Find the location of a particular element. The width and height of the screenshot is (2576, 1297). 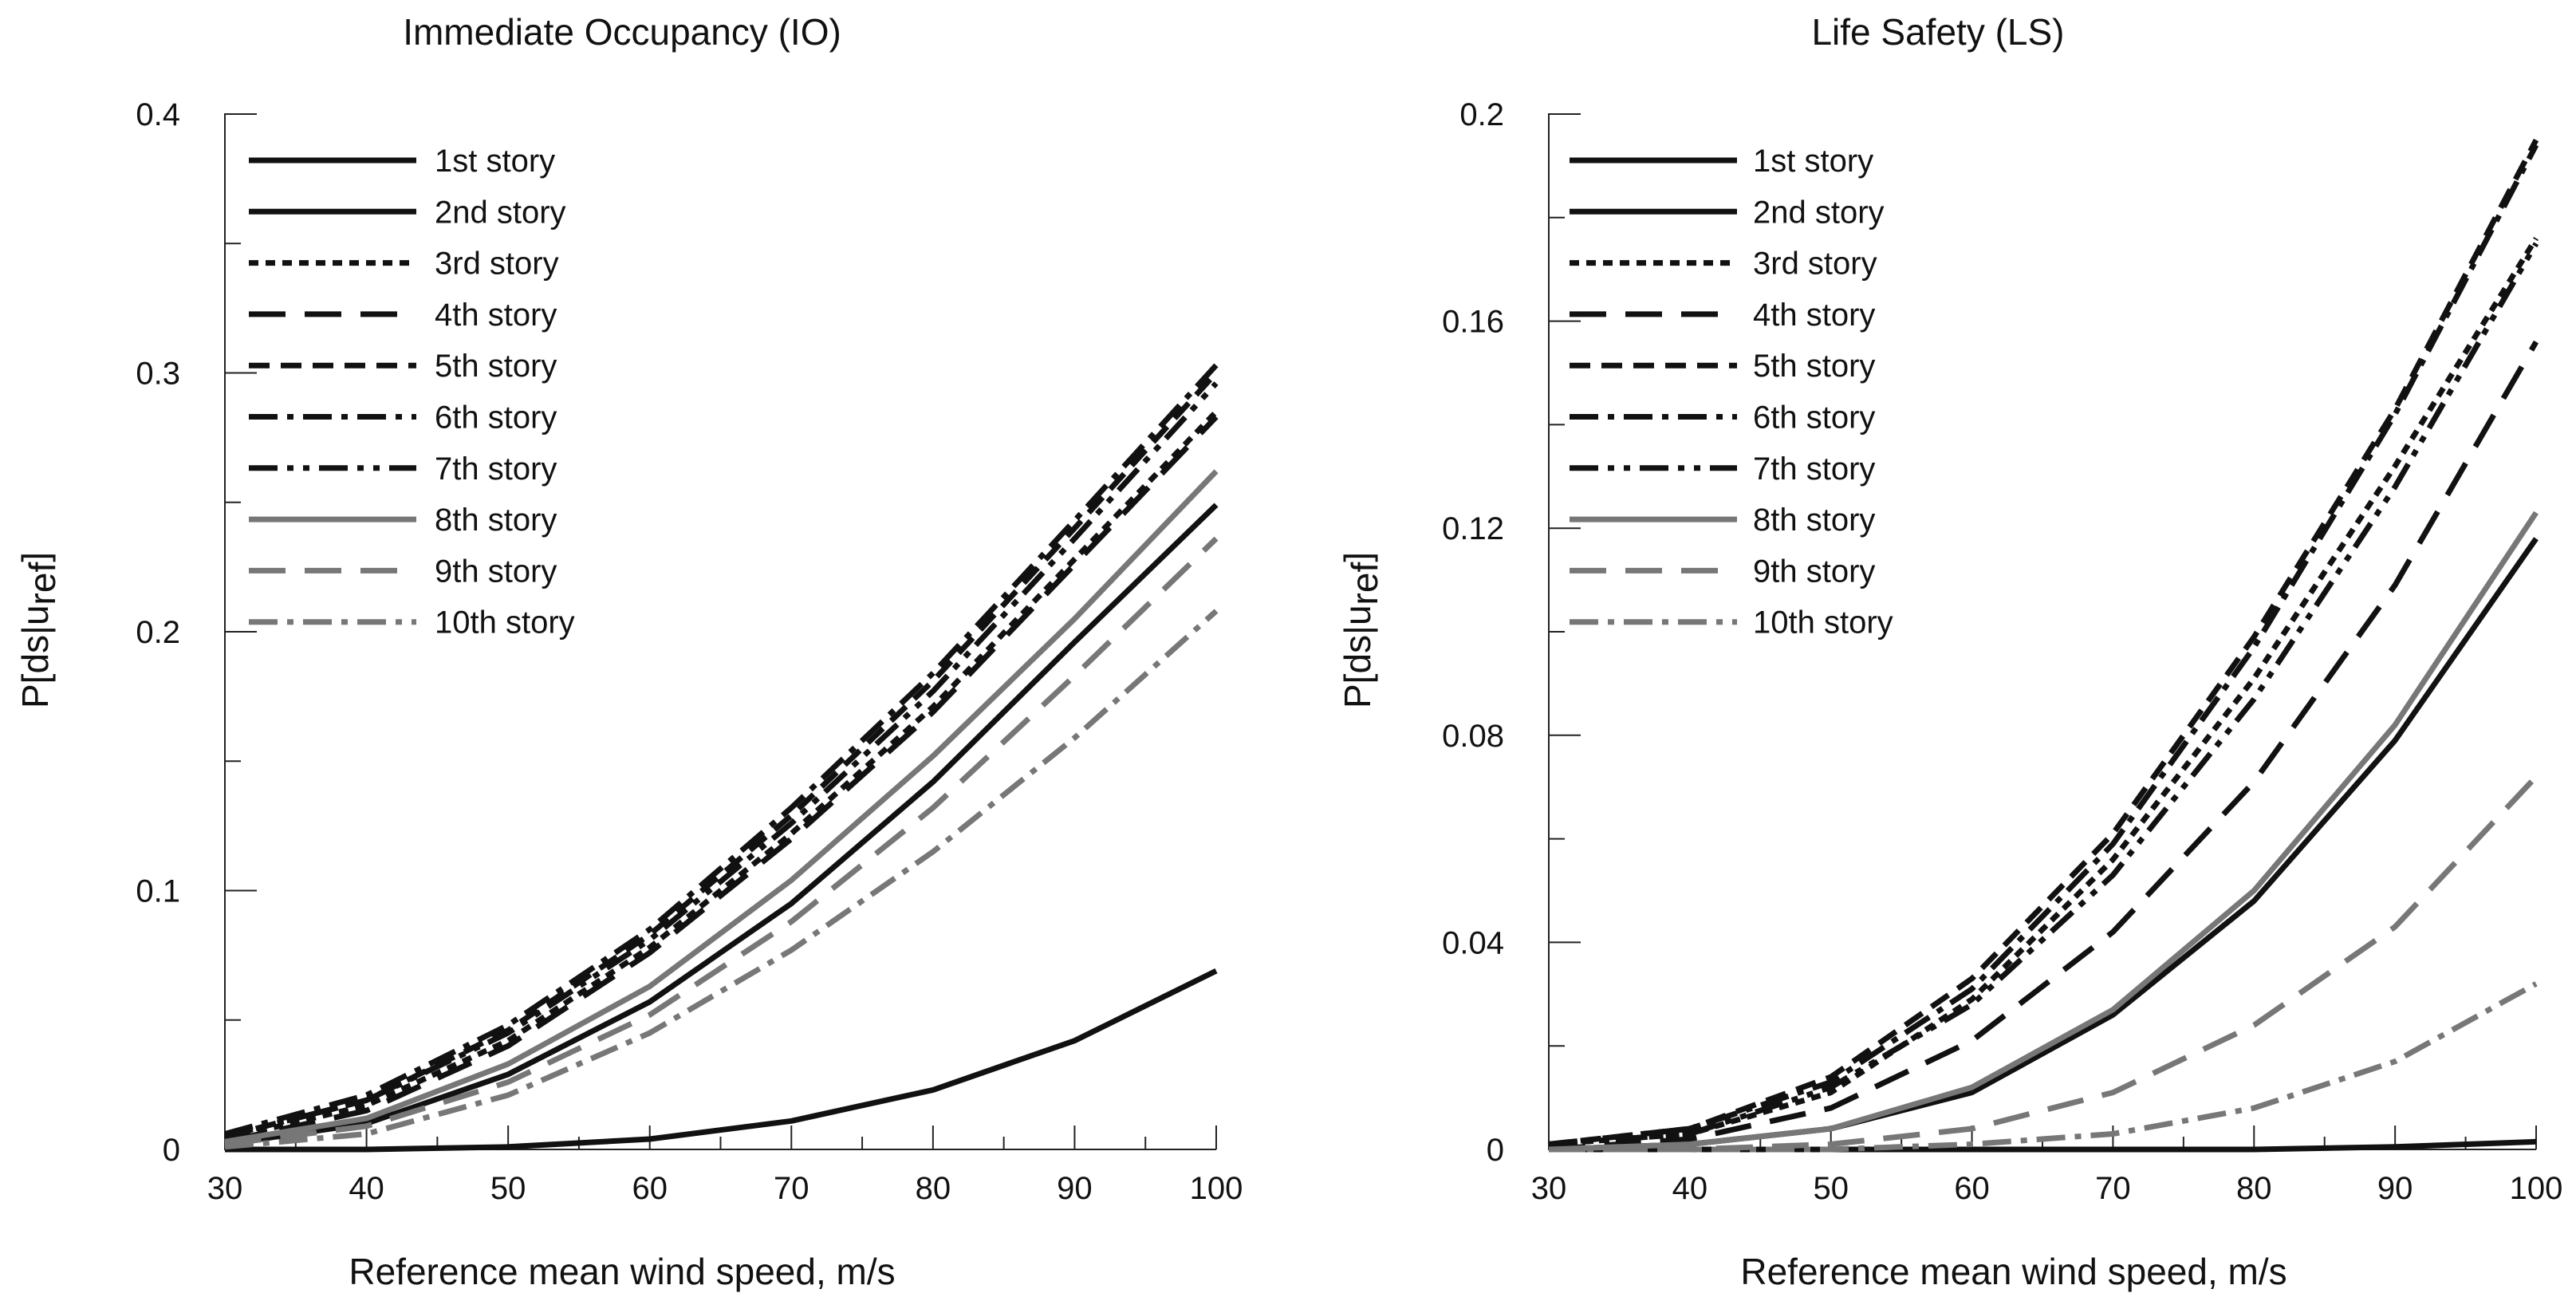

io-x-tick-label: 30 is located at coordinates (225, 1188).